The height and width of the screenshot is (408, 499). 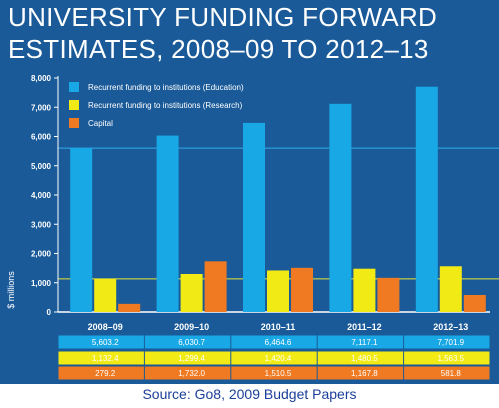 I want to click on x-tick-label: 2010–11, so click(x=278, y=327).